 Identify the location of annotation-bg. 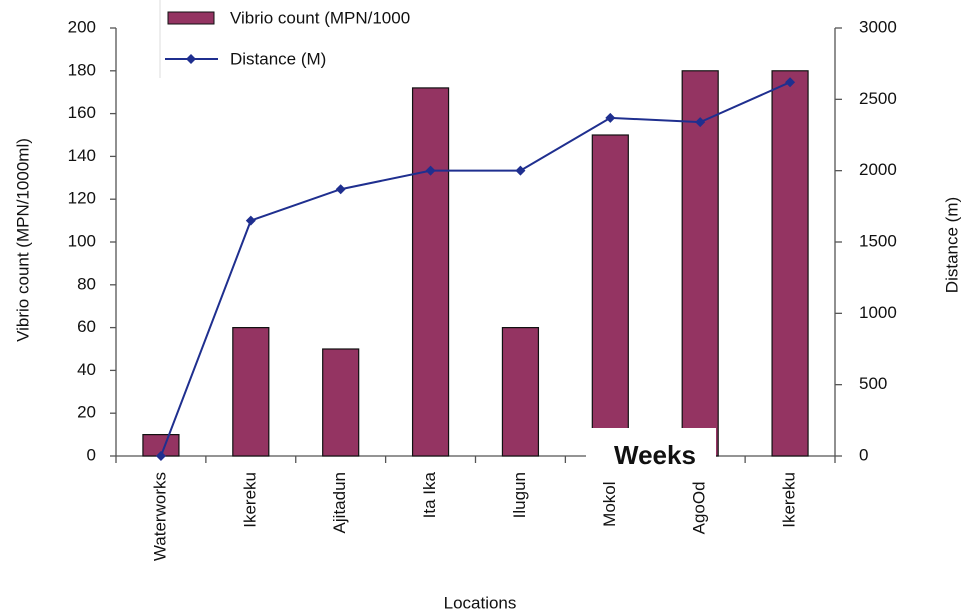
(651, 455).